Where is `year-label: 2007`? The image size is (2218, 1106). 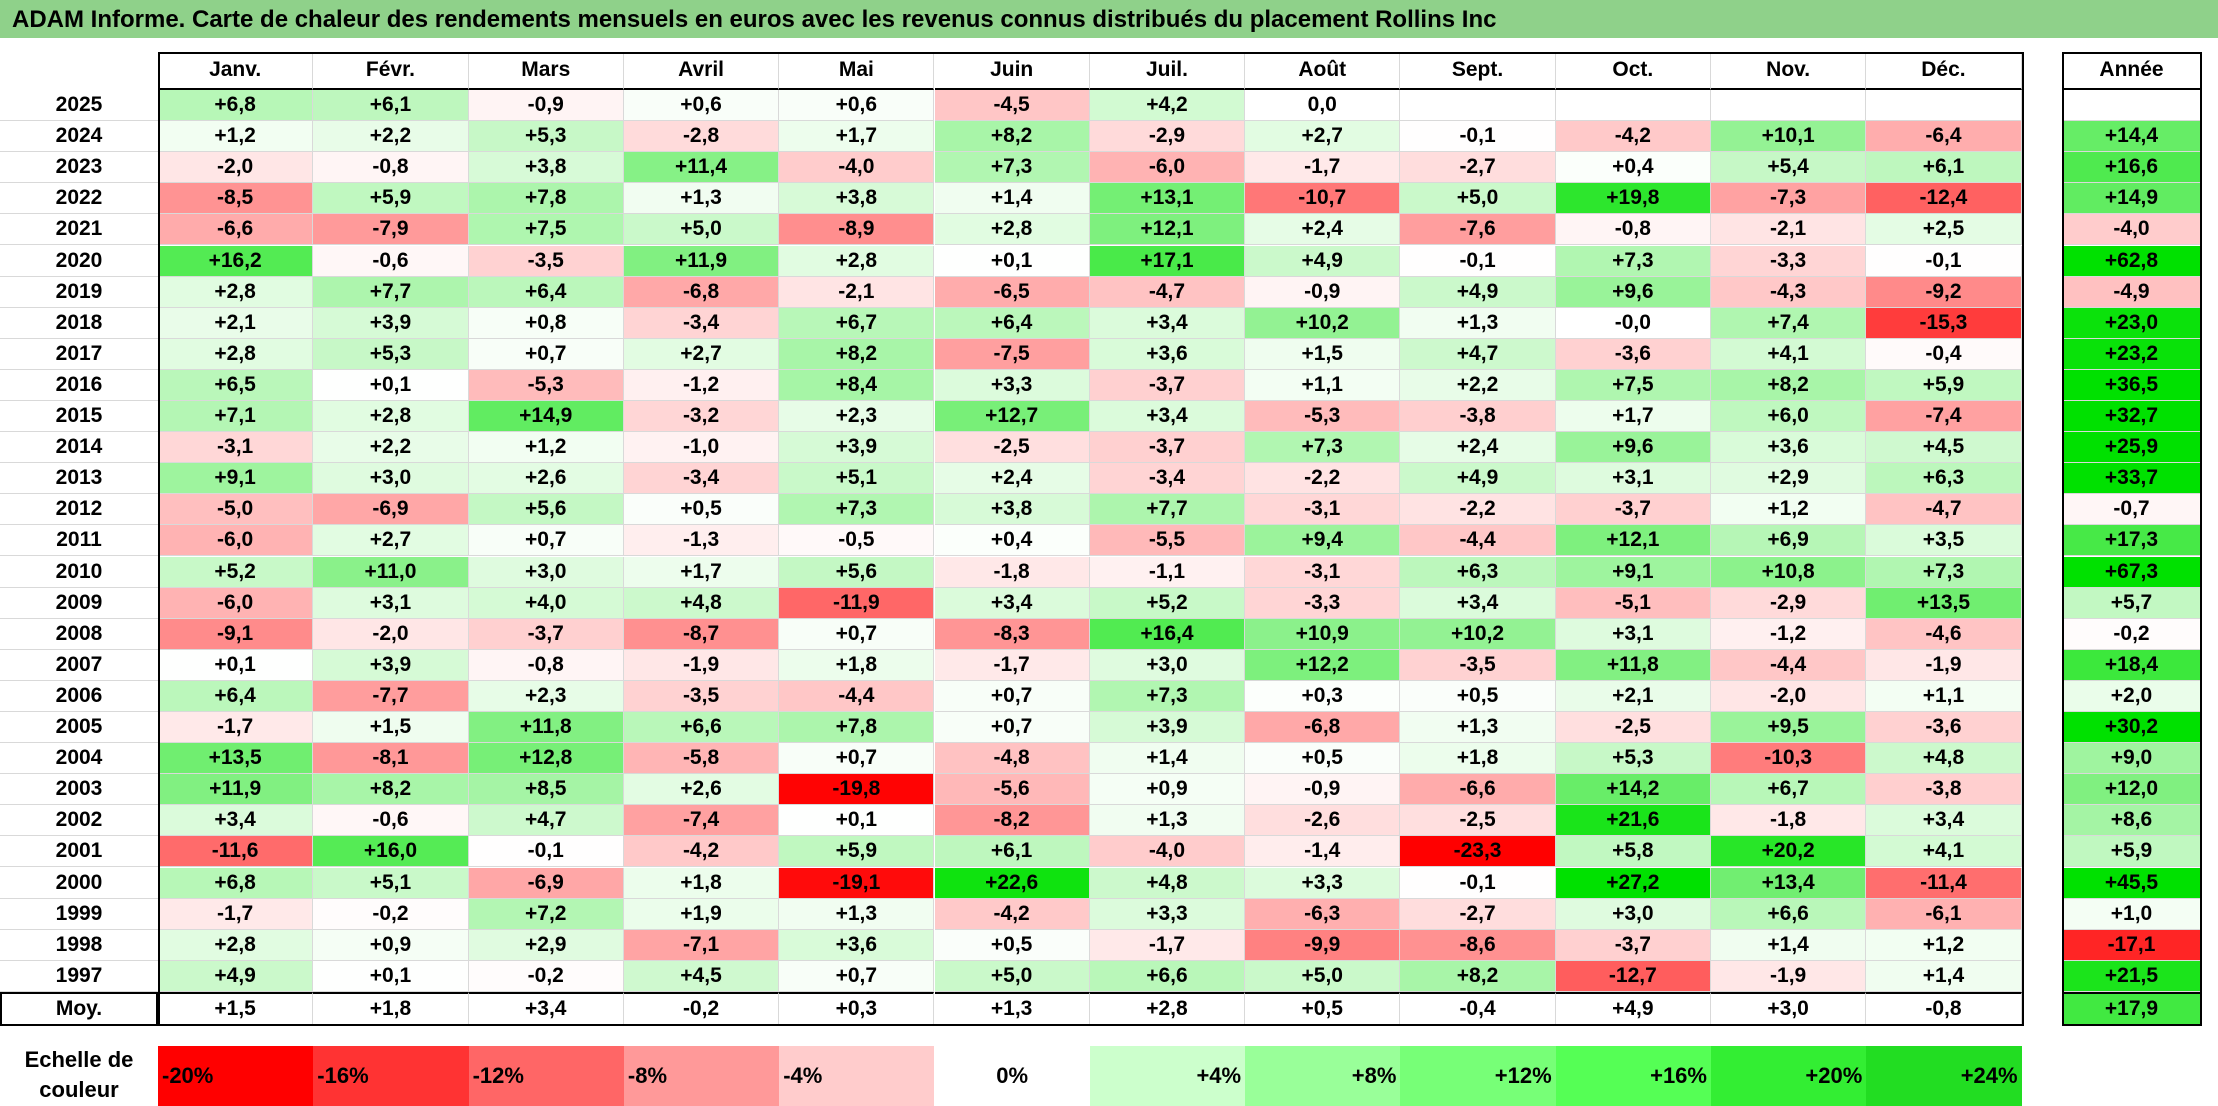 year-label: 2007 is located at coordinates (79, 665).